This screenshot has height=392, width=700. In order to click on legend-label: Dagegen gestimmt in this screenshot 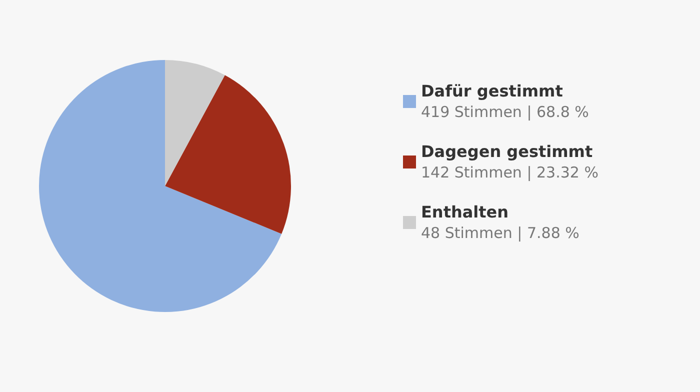, I will do `click(507, 151)`.